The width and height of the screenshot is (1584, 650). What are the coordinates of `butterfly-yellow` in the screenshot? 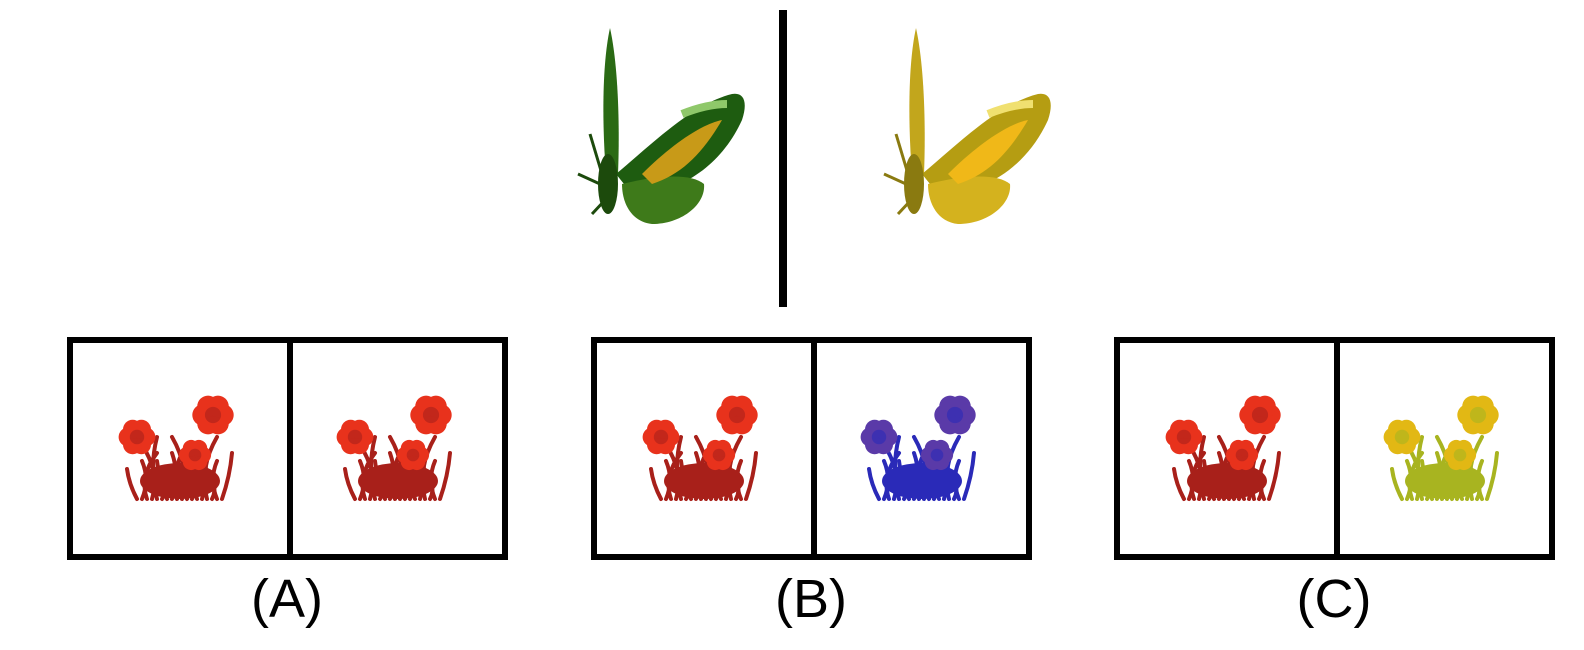 It's located at (978, 134).